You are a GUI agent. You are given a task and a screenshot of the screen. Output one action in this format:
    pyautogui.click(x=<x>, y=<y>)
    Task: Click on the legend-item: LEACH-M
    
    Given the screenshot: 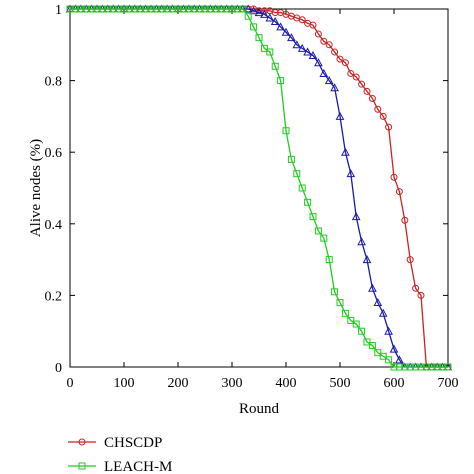 What is the action you would take?
    pyautogui.click(x=120, y=466)
    